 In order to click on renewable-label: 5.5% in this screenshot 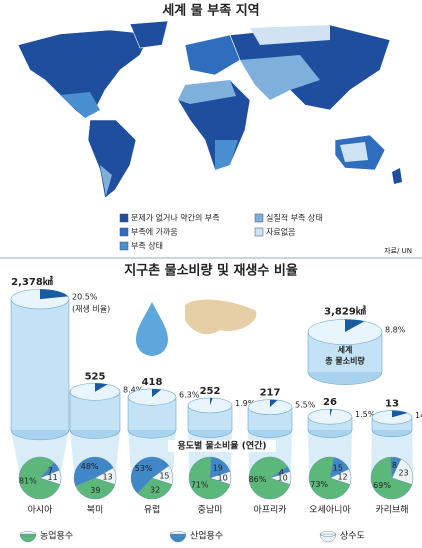, I will do `click(305, 405)`.